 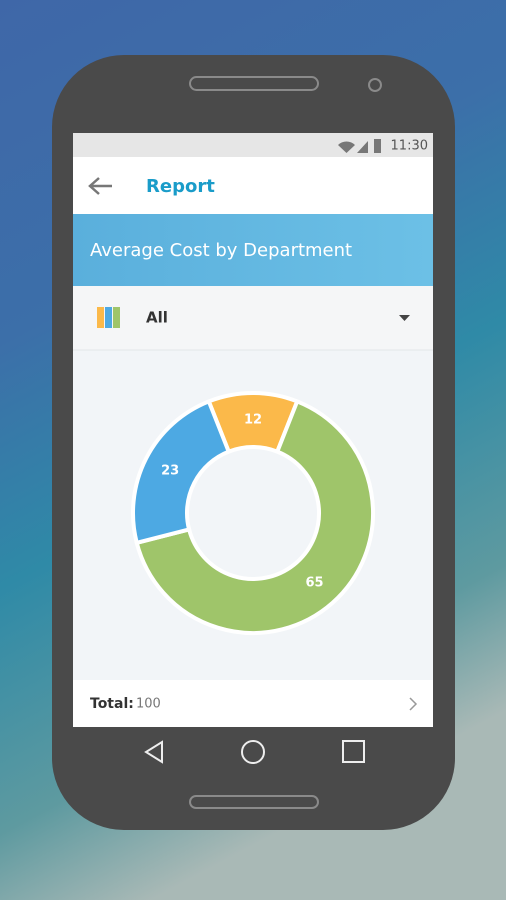 I want to click on chevron, so click(x=413, y=704).